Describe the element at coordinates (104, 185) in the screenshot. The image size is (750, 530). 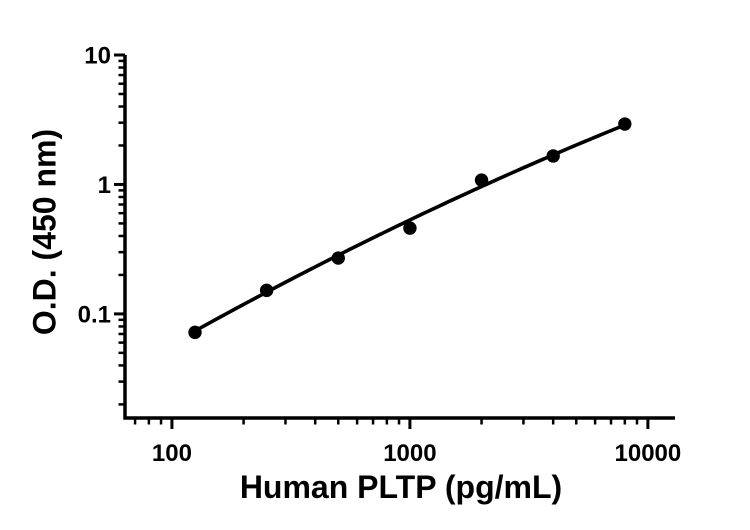
I see `y-tick-label: 1` at that location.